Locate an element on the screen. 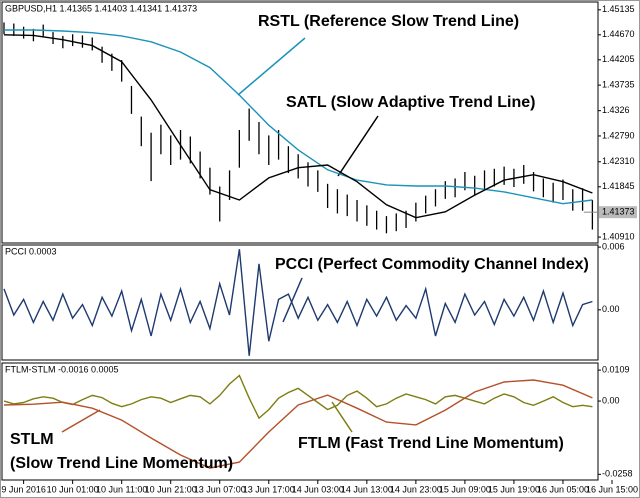 The width and height of the screenshot is (640, 498). x-tick-label: 10 Jun 11:00 is located at coordinates (121, 489).